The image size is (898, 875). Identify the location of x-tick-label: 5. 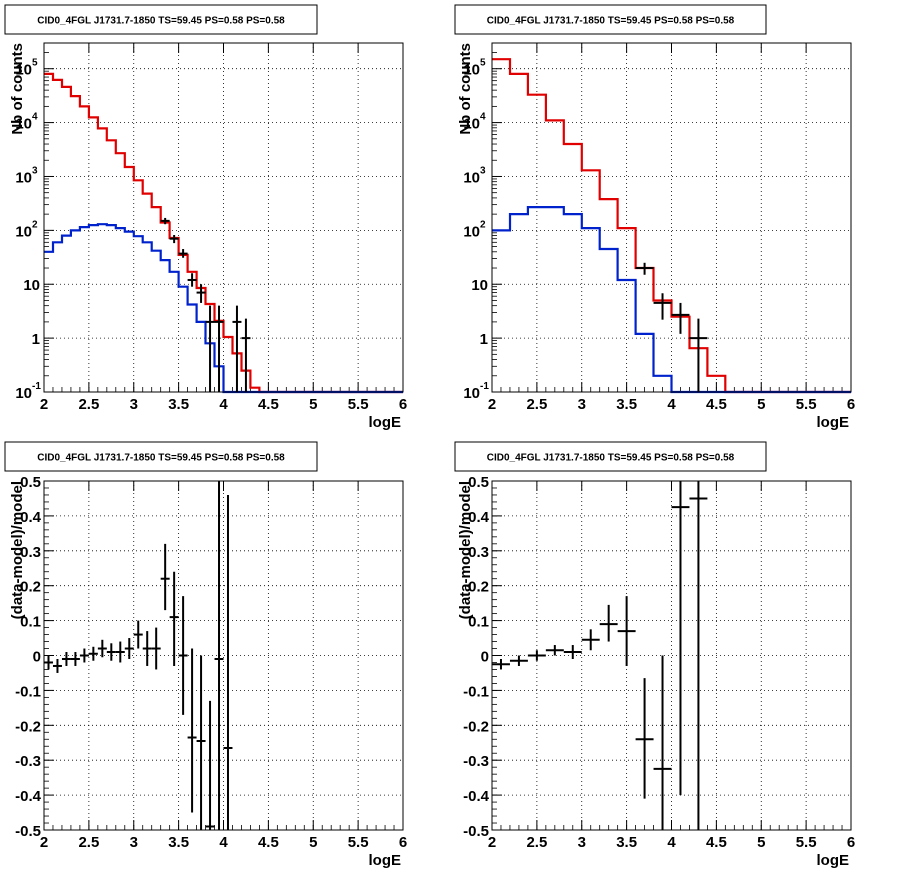
(313, 842).